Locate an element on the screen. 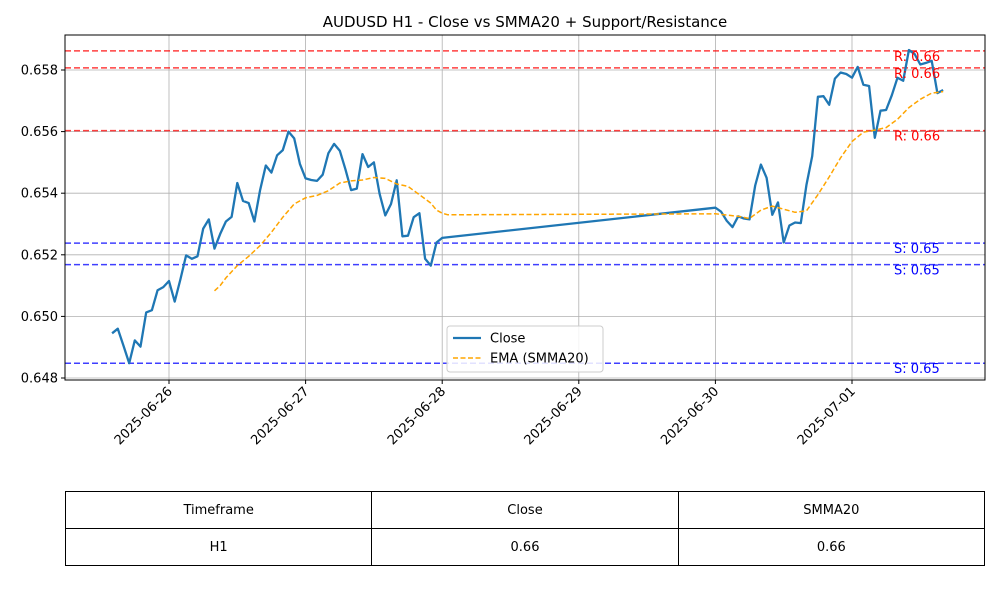 Image resolution: width=1000 pixels, height=600 pixels. y-tick-label: 0.652 is located at coordinates (39, 255).